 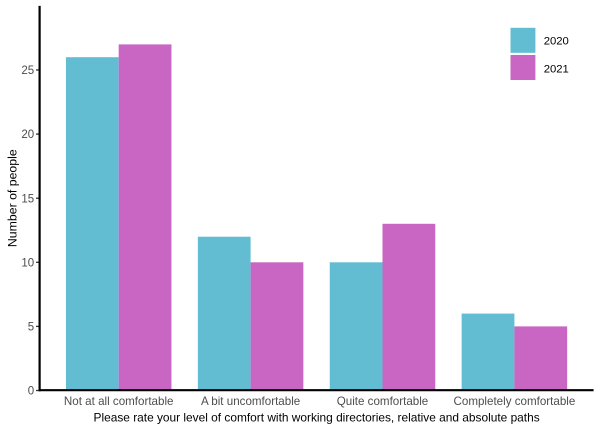 I want to click on svg-text: 2020, so click(x=556, y=42).